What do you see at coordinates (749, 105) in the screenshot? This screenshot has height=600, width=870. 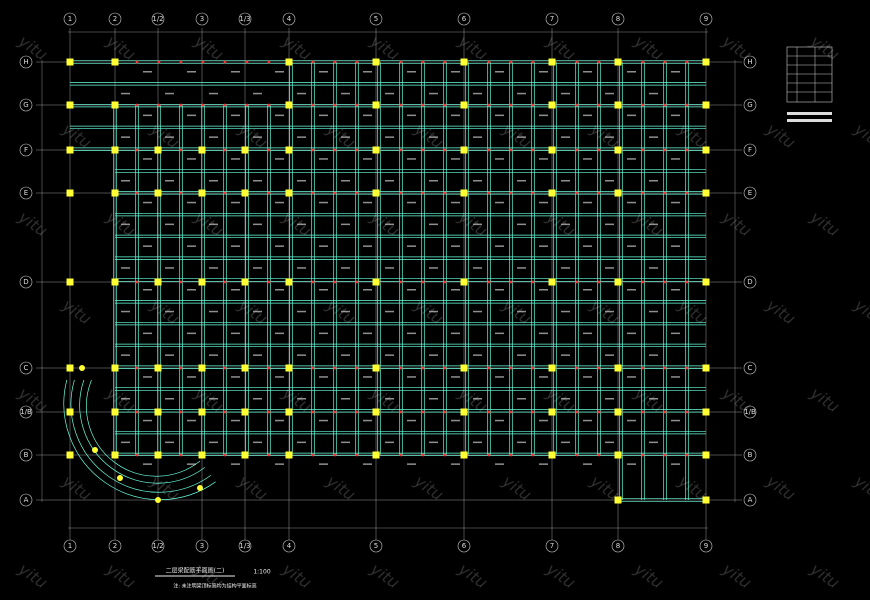 I see `axis-label: G` at bounding box center [749, 105].